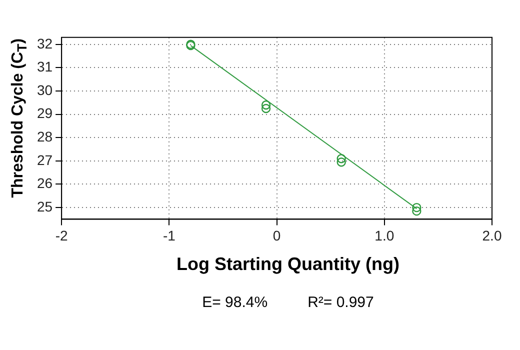 Image resolution: width=520 pixels, height=350 pixels. I want to click on text: R²= 0.997, so click(341, 302).